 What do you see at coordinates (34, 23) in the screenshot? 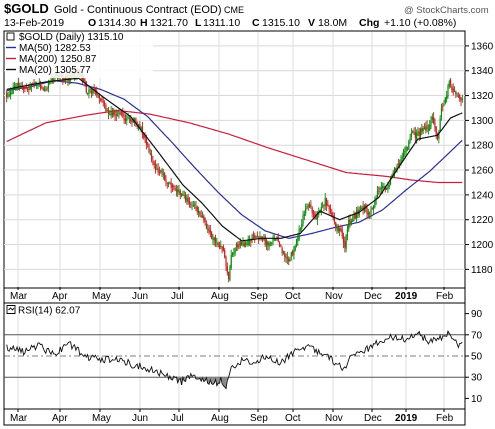
I see `quote-date: 13-Feb-2019` at bounding box center [34, 23].